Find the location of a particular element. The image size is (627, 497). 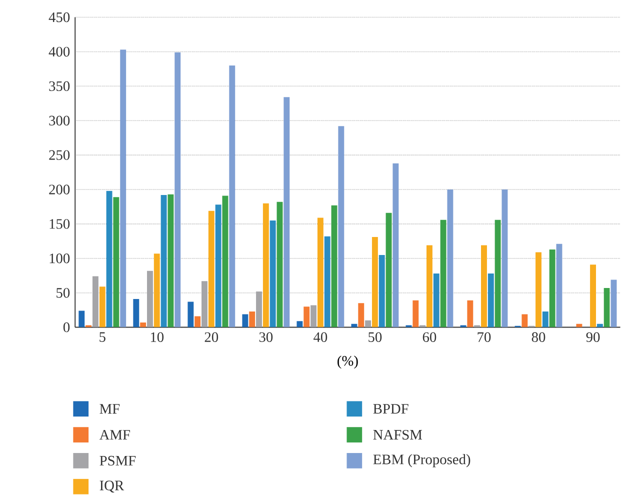

legend-label: MF is located at coordinates (110, 409).